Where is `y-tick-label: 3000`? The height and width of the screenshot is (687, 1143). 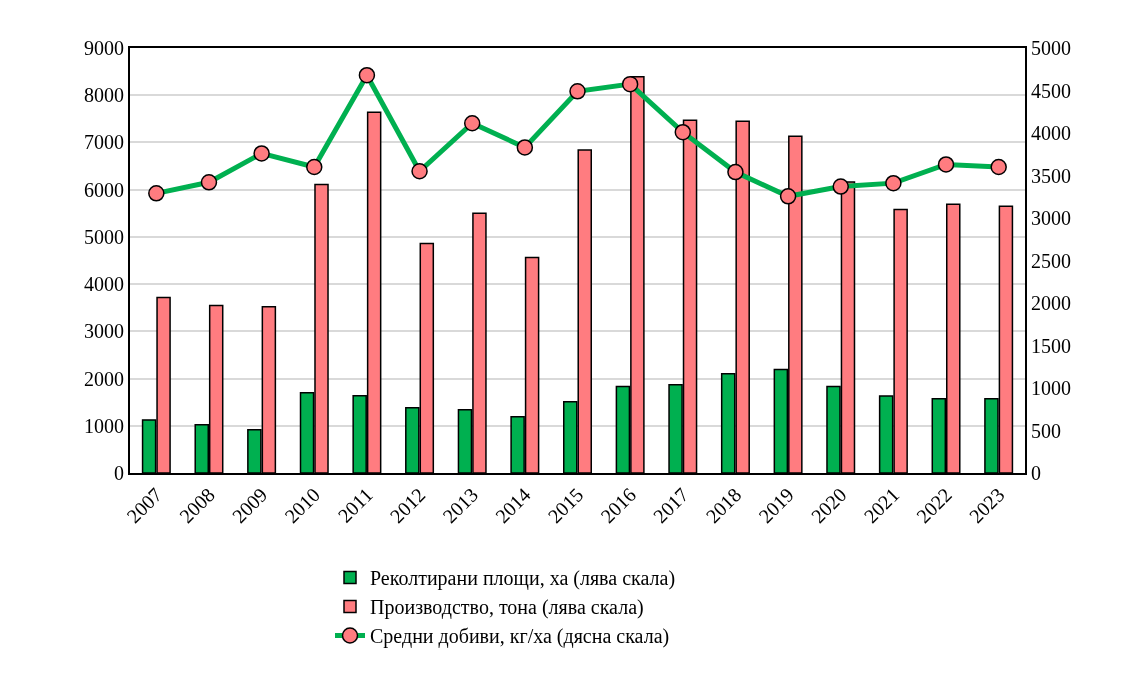 y-tick-label: 3000 is located at coordinates (104, 331).